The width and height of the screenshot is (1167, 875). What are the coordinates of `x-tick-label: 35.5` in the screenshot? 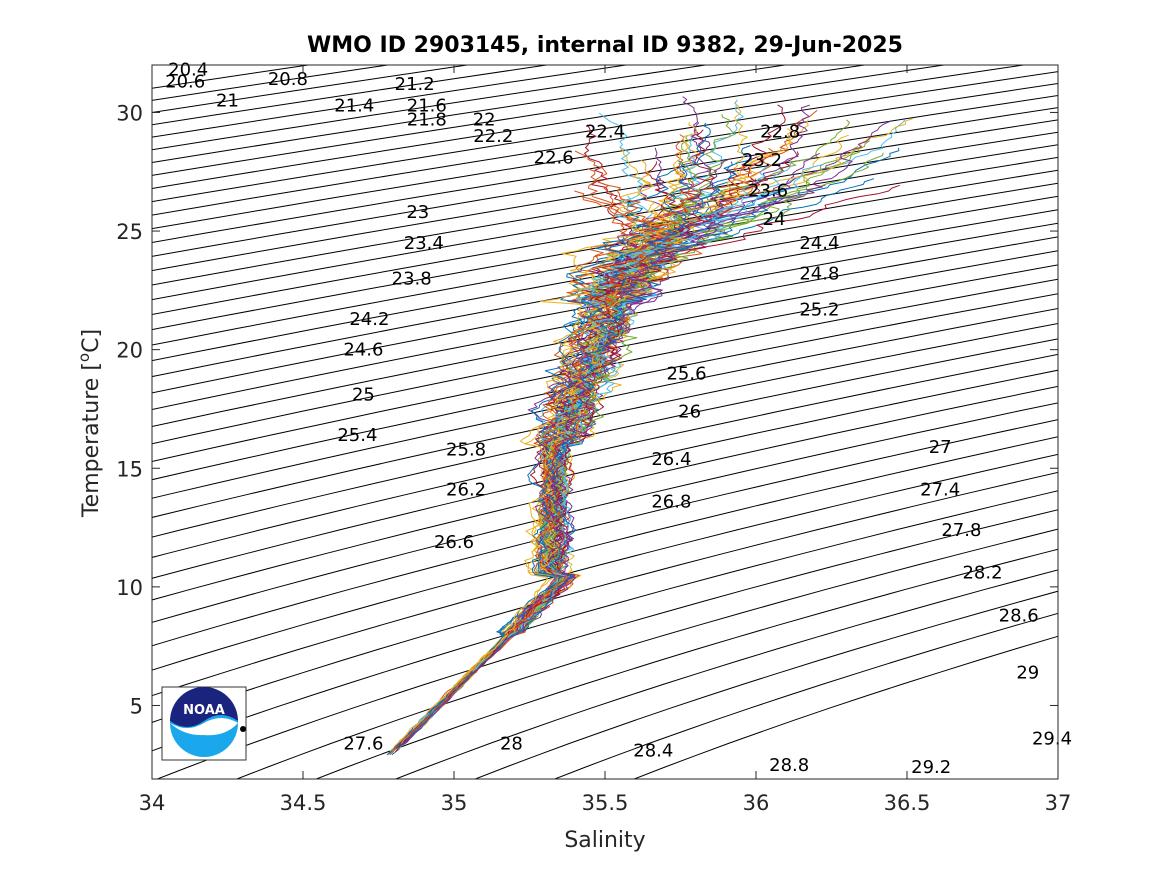 It's located at (605, 803).